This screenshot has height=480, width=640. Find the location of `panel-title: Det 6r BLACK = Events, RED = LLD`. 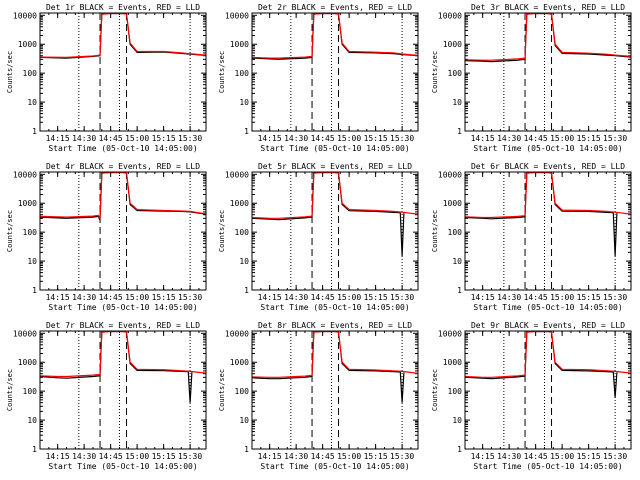

panel-title: Det 6r BLACK = Events, RED = LLD is located at coordinates (548, 166).